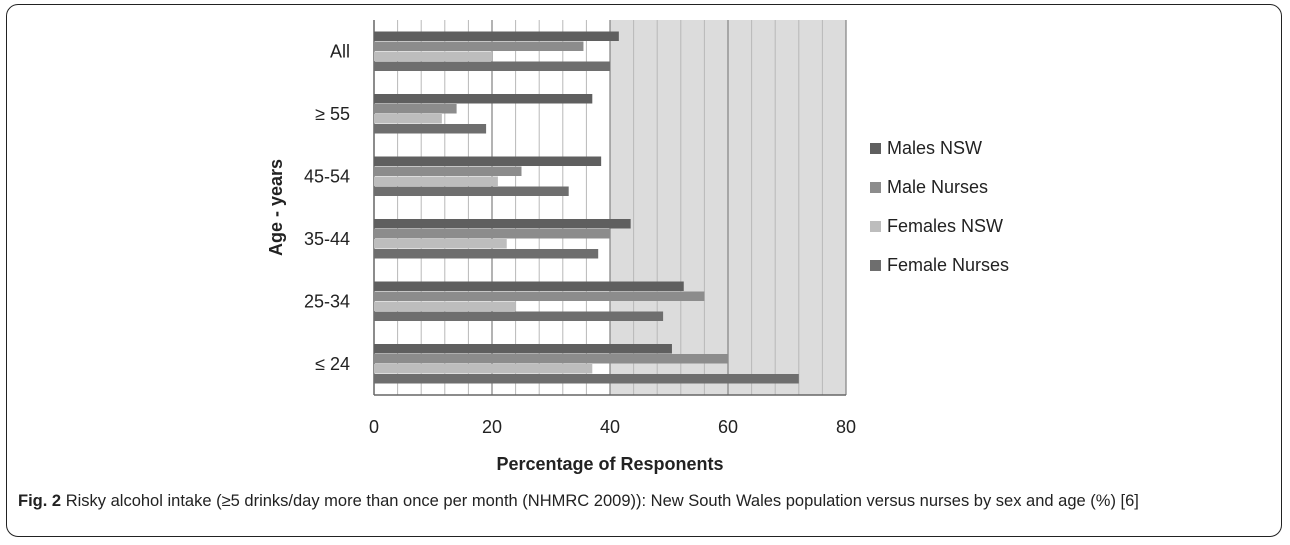  What do you see at coordinates (374, 427) in the screenshot?
I see `x-tick-label: 0` at bounding box center [374, 427].